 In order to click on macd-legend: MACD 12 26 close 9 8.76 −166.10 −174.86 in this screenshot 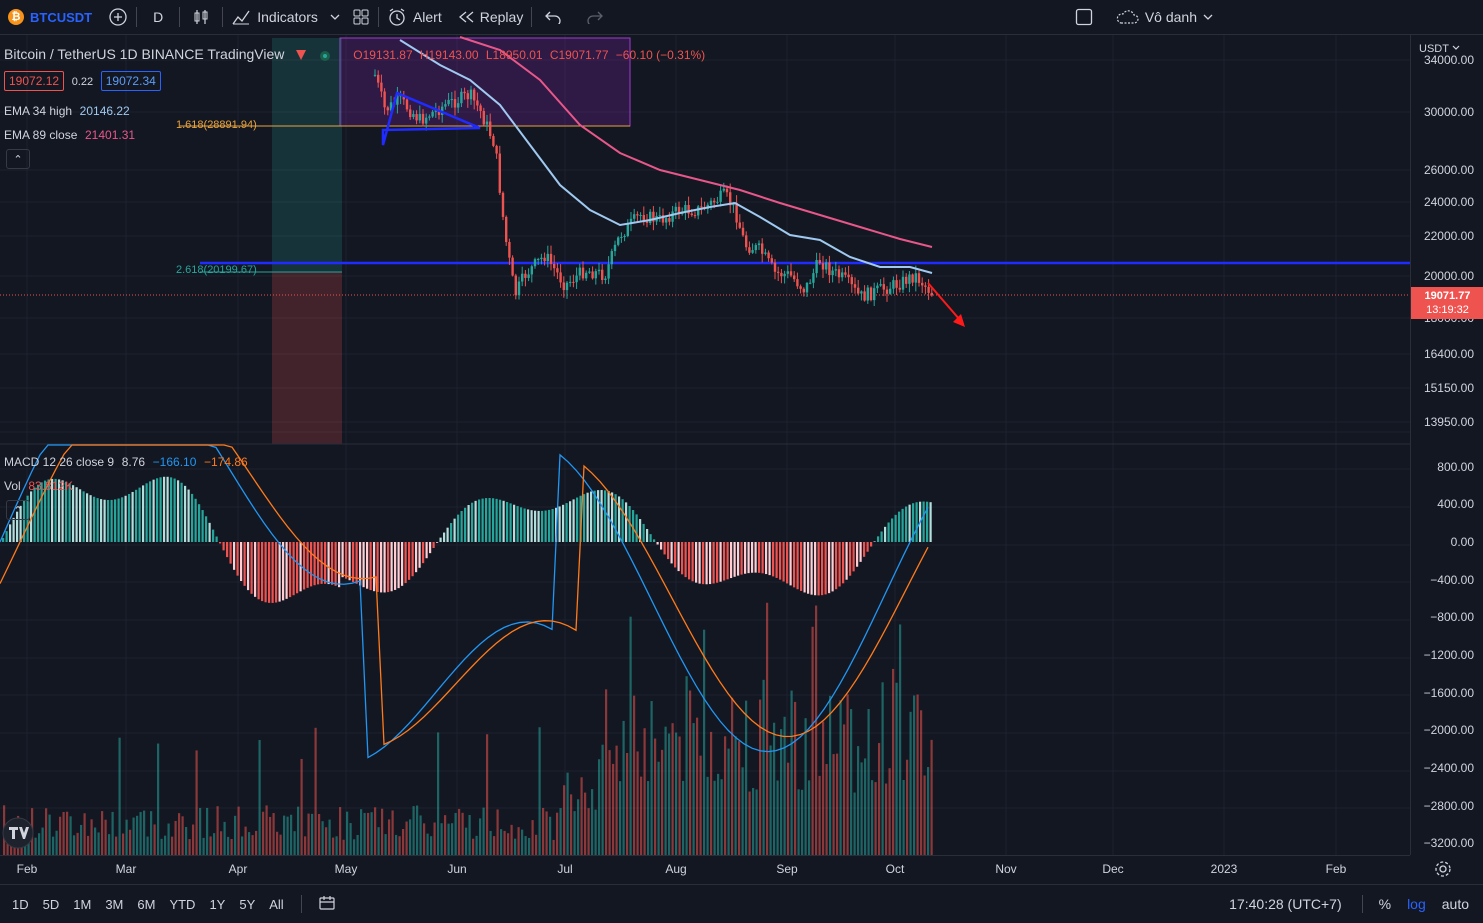, I will do `click(126, 461)`.